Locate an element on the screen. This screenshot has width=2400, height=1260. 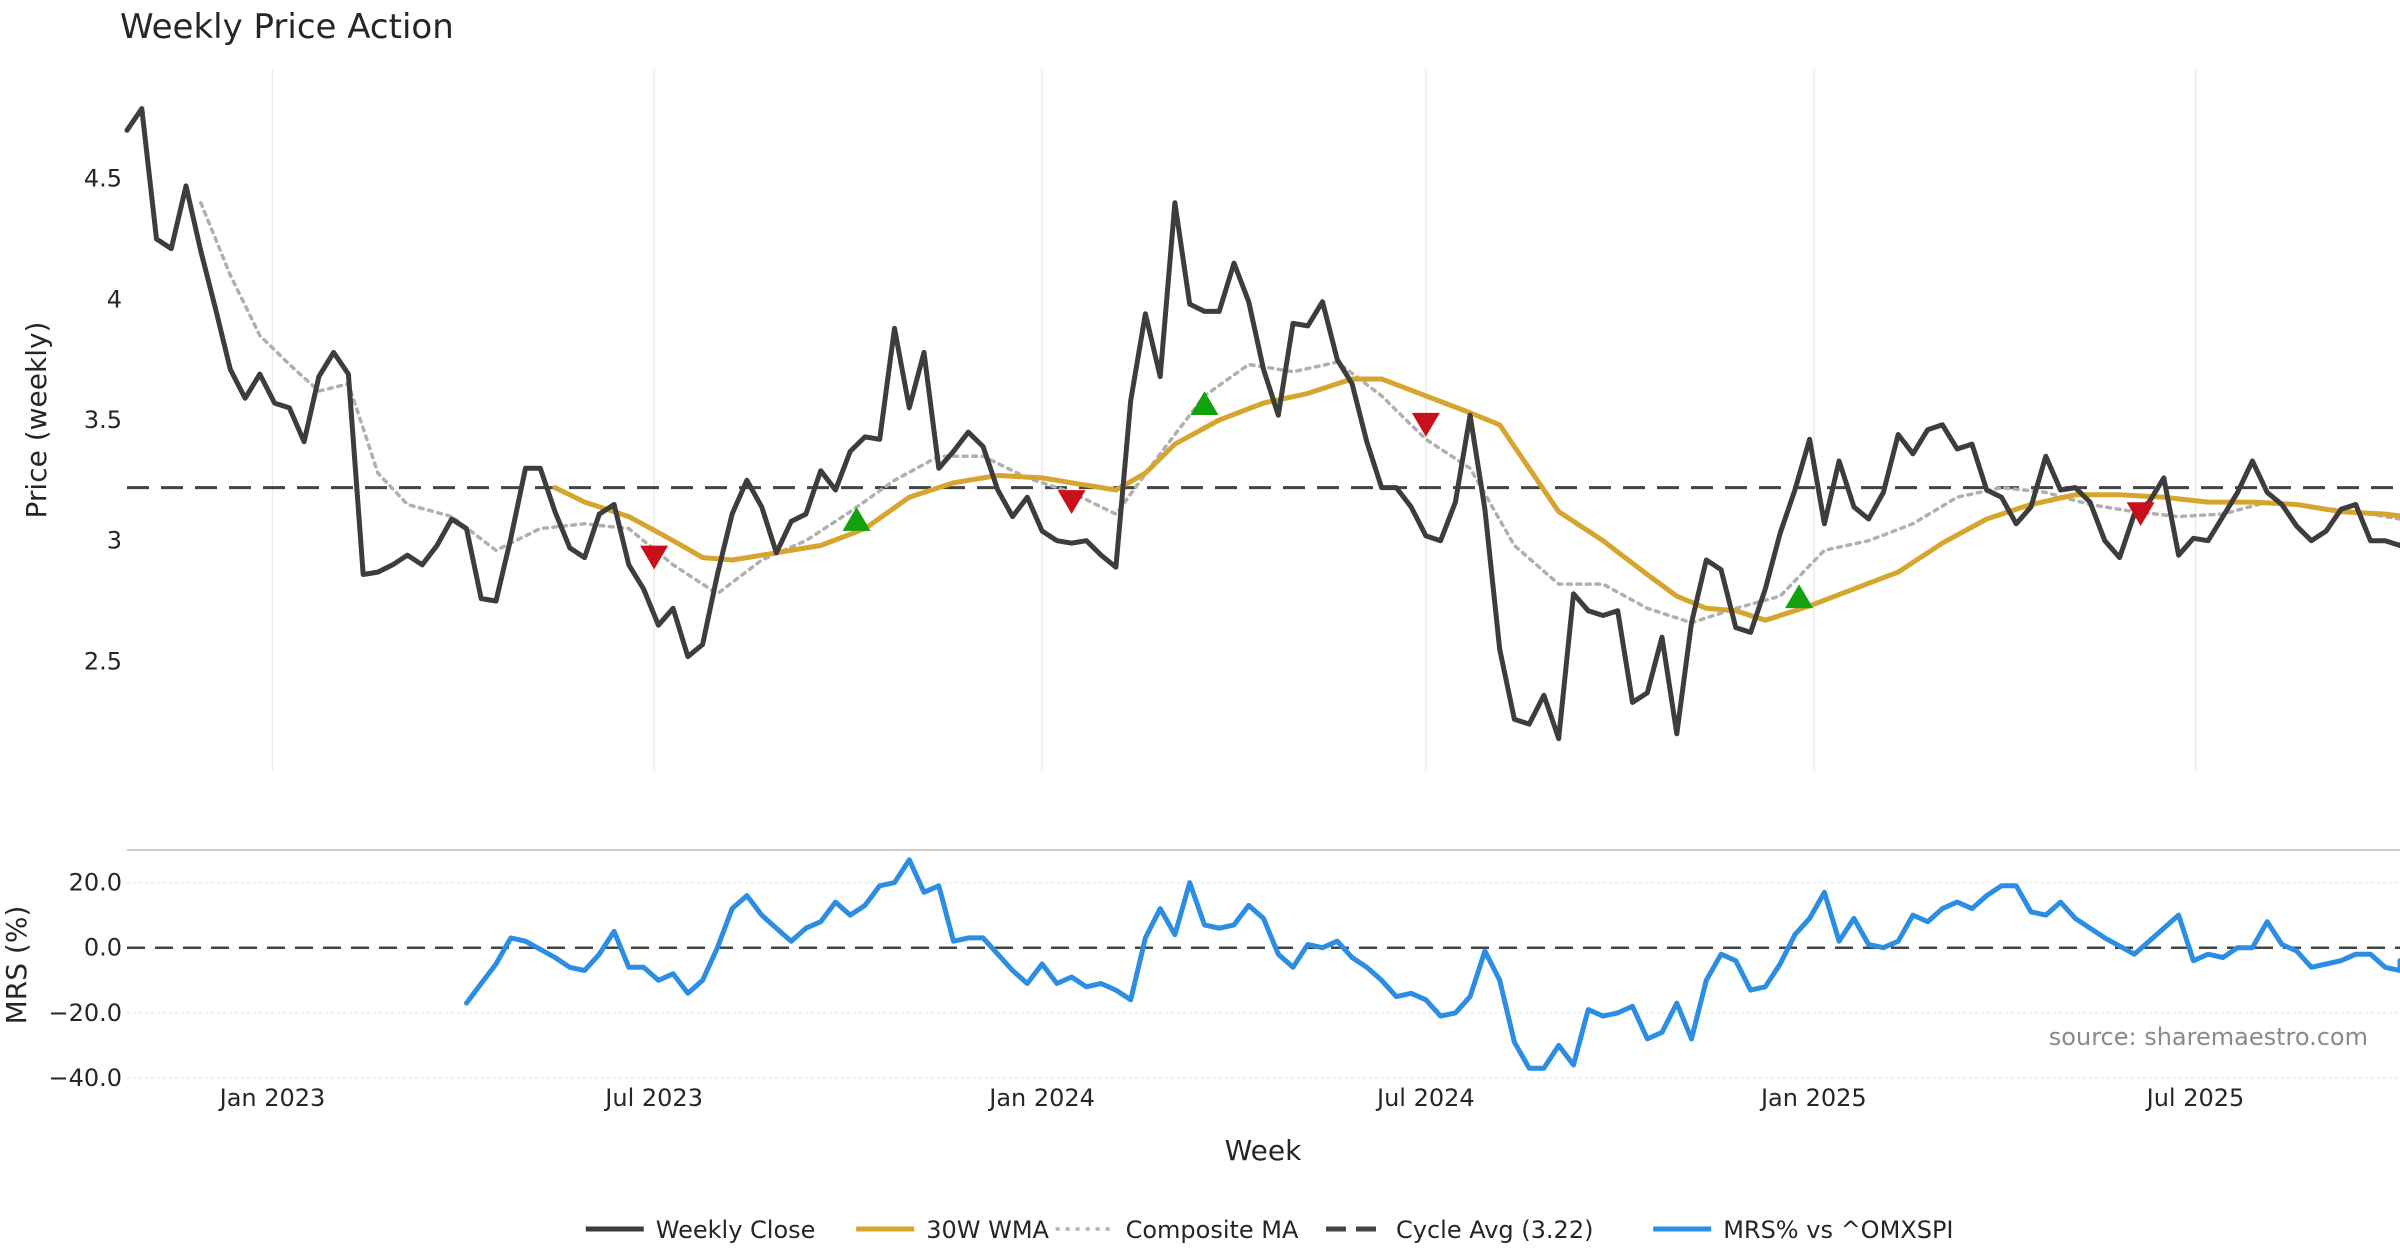
series-mrs-vs-omxspi is located at coordinates (1432, 964).